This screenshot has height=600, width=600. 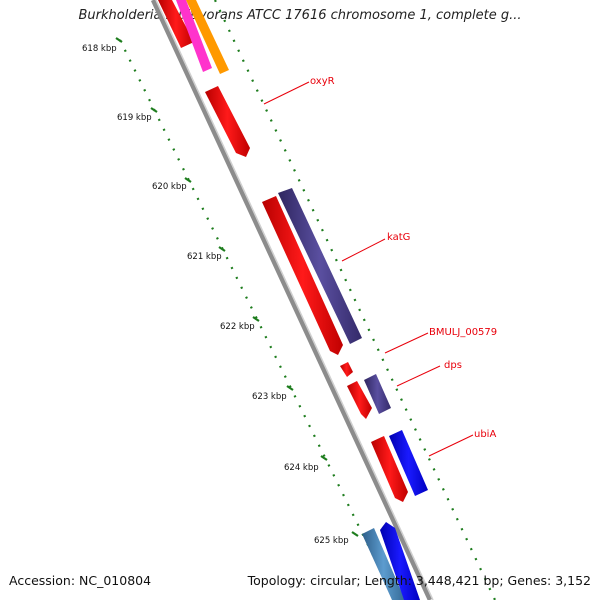 I want to click on kbp-label: 622 kbp, so click(x=237, y=327).